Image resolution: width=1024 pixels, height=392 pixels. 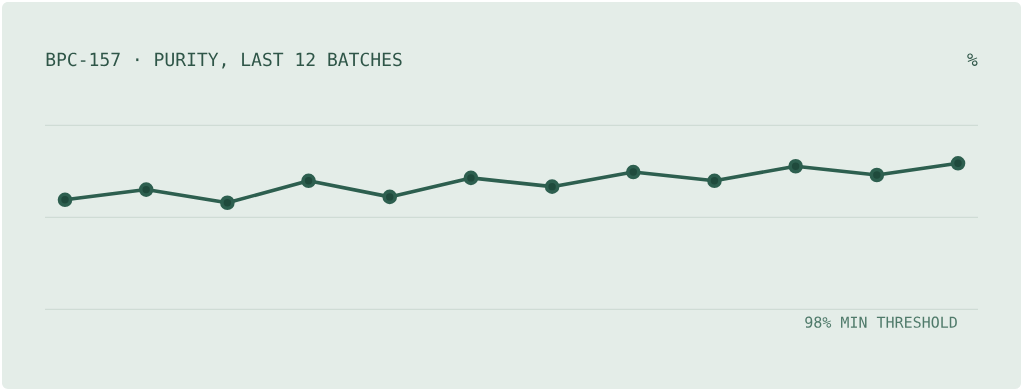 What do you see at coordinates (881, 322) in the screenshot?
I see `ref-line-label: 98% MIN THRESHOLD` at bounding box center [881, 322].